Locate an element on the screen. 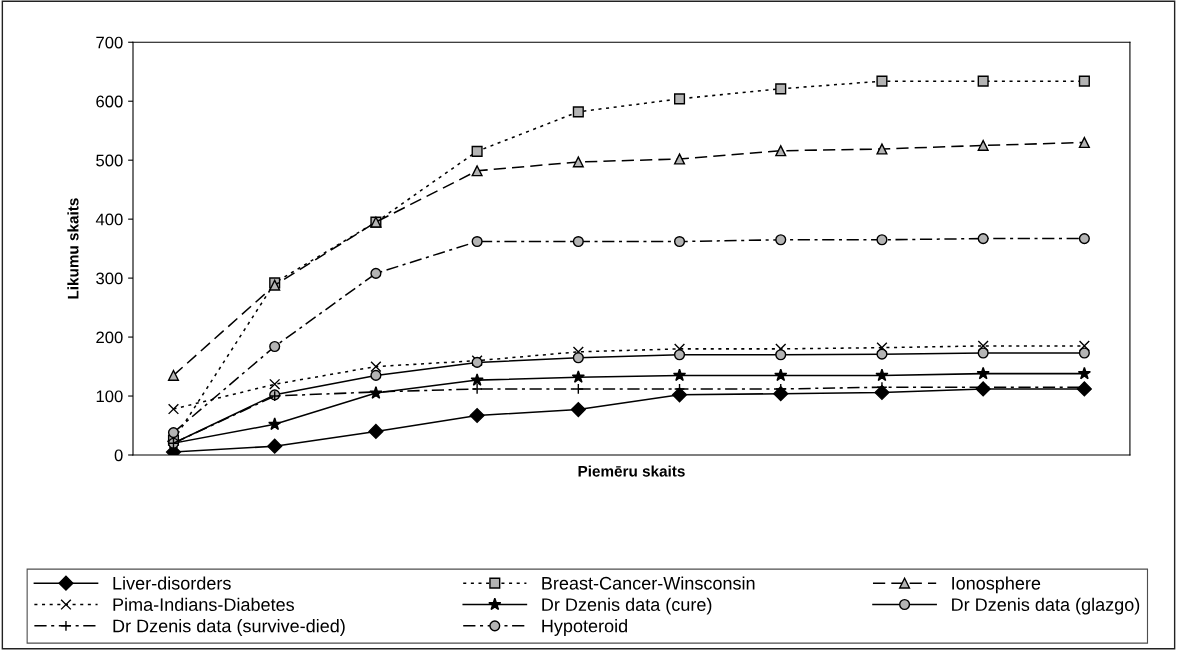 The width and height of the screenshot is (1177, 650). legend-label: Pima-Indians-Diabetes is located at coordinates (204, 604).